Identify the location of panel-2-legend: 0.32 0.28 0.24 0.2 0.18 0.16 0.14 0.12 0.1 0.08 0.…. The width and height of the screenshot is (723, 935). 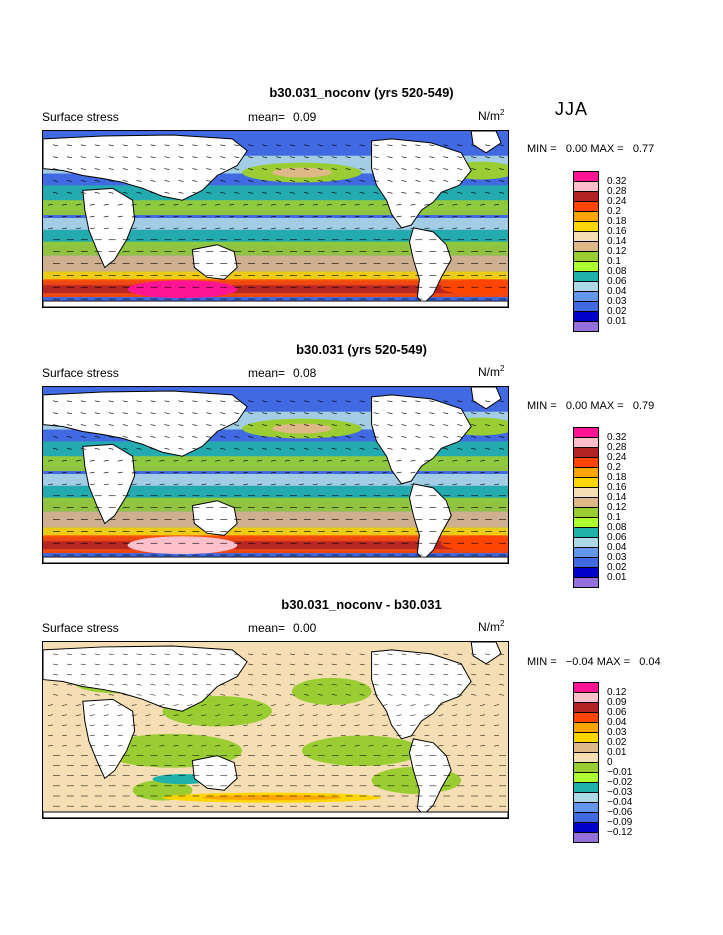
(599, 507).